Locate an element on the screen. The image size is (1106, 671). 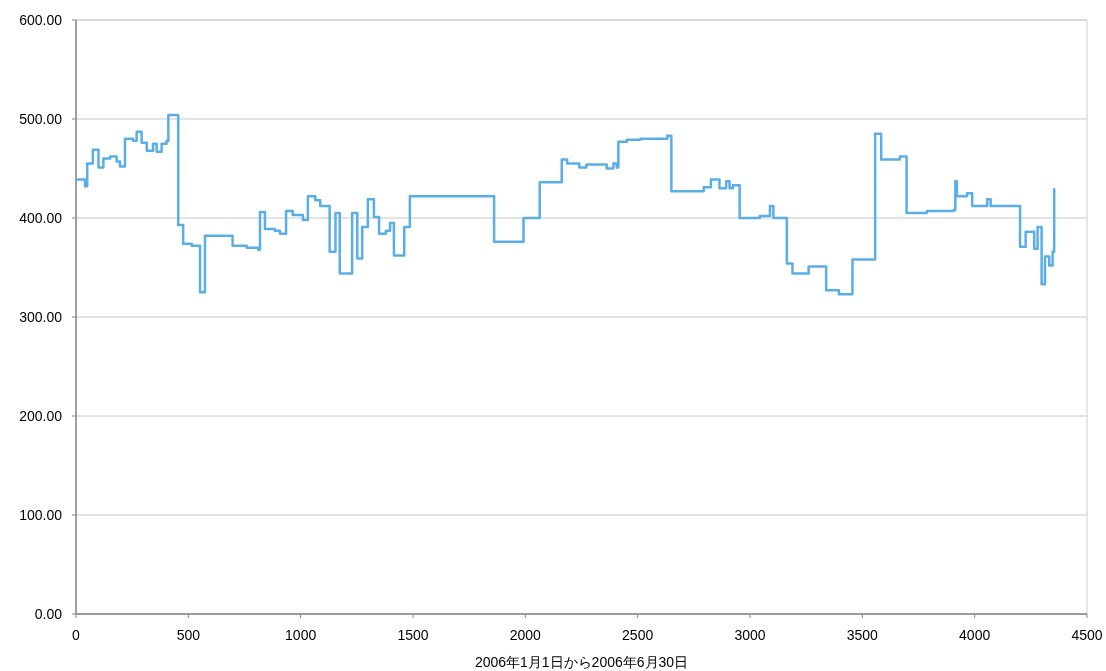
x-tick-label: 1000 is located at coordinates (301, 635).